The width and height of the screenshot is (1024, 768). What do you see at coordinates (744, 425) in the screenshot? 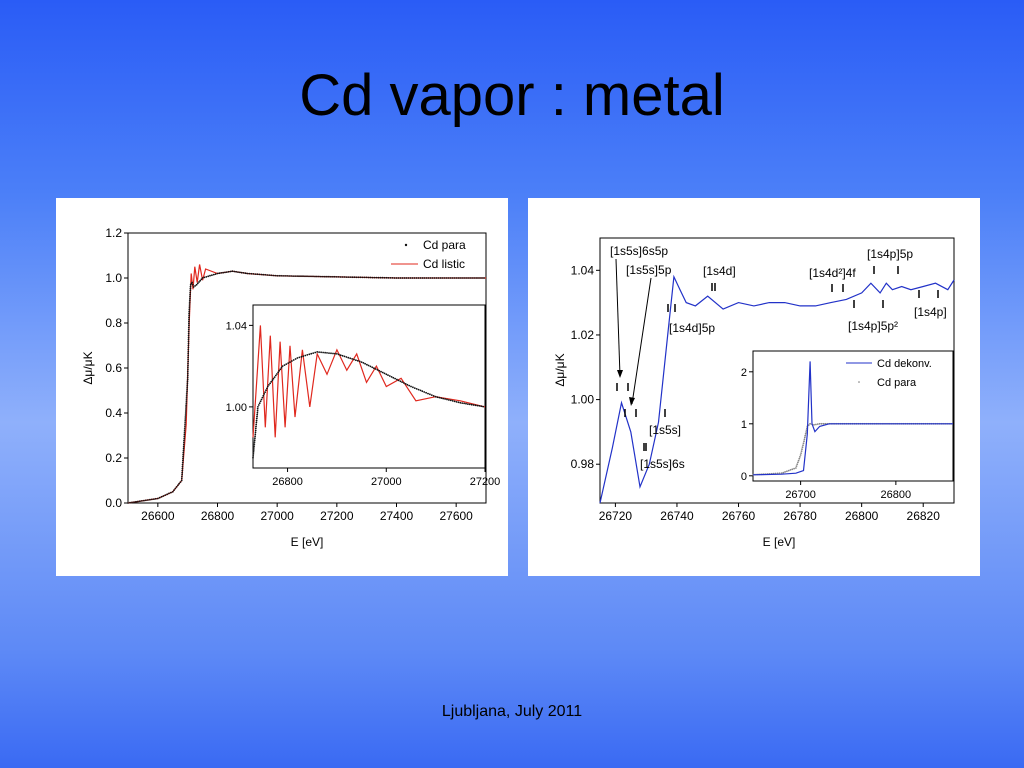
I see `inset-right-y-tick-label: 1` at bounding box center [744, 425].